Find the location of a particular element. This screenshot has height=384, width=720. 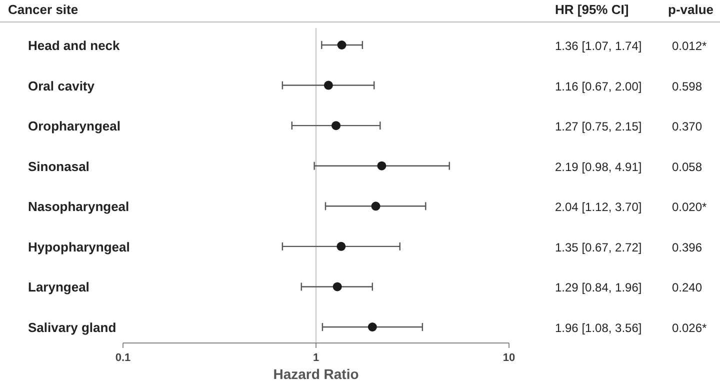

x-tick-label: 0.1 is located at coordinates (123, 358).